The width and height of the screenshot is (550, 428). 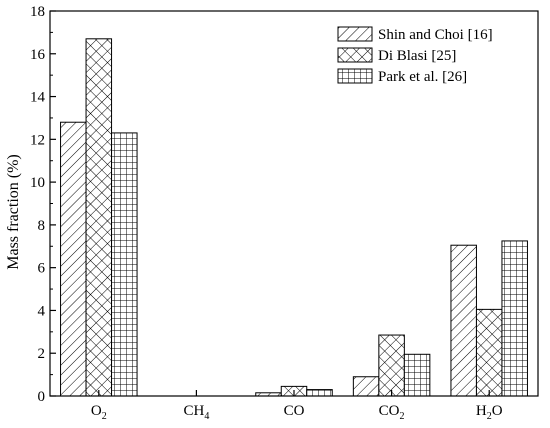 I want to click on y-tick-label: 6, so click(x=42, y=269).